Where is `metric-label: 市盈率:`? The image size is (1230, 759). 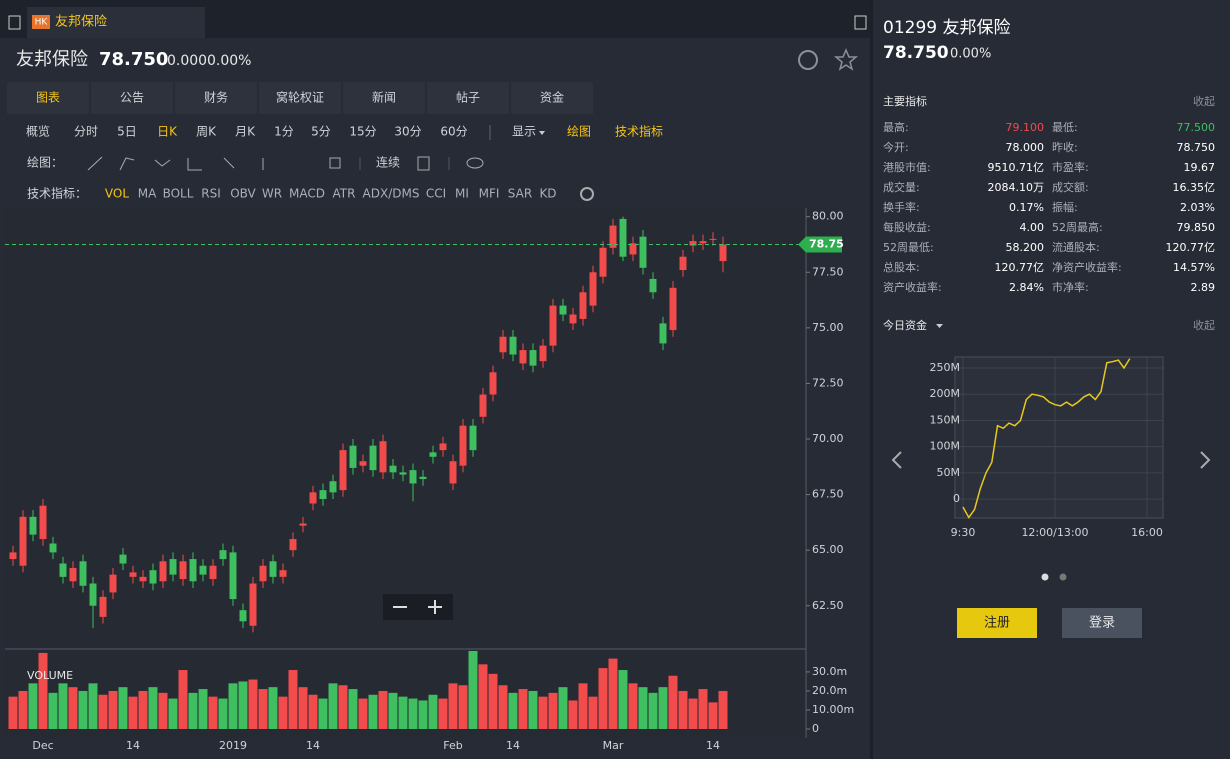 metric-label: 市盈率: is located at coordinates (1070, 167).